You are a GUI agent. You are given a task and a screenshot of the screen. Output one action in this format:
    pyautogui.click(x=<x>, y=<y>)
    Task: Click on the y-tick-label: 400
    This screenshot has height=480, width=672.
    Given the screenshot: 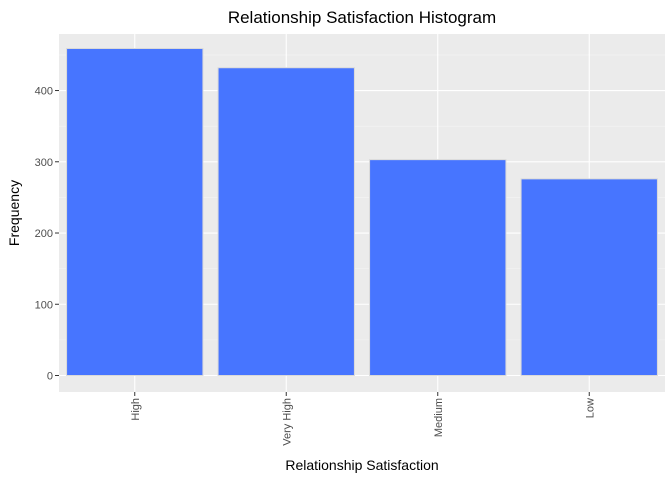 What is the action you would take?
    pyautogui.click(x=44, y=92)
    